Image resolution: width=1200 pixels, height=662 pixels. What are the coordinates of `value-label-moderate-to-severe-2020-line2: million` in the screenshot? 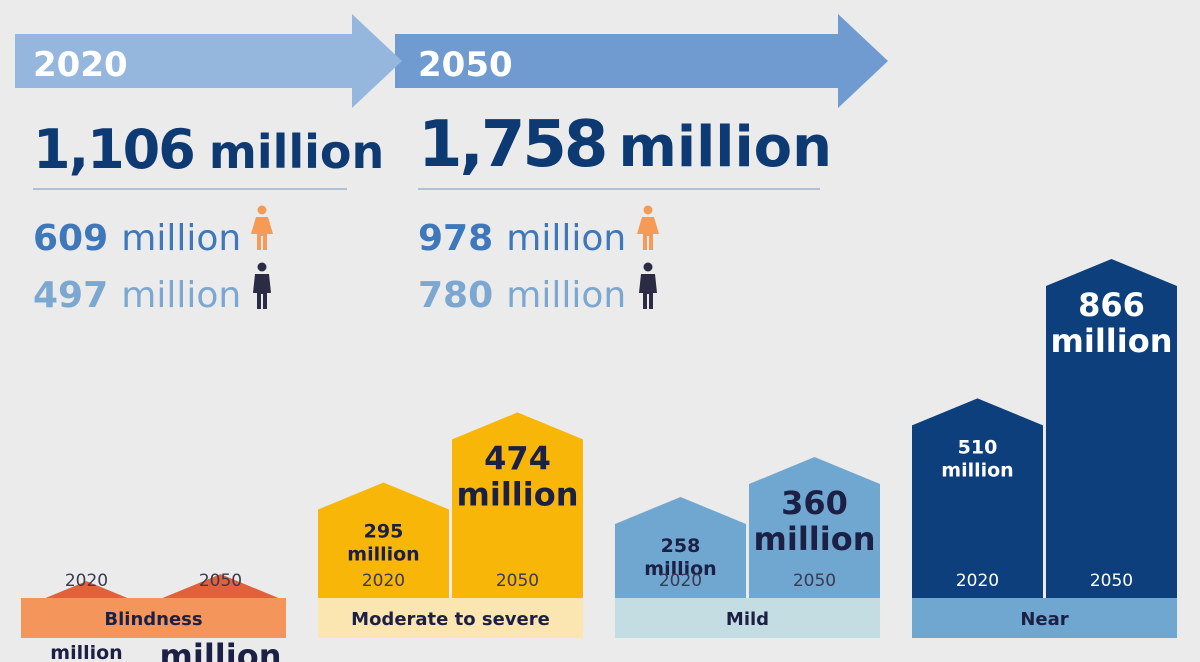 It's located at (383, 555).